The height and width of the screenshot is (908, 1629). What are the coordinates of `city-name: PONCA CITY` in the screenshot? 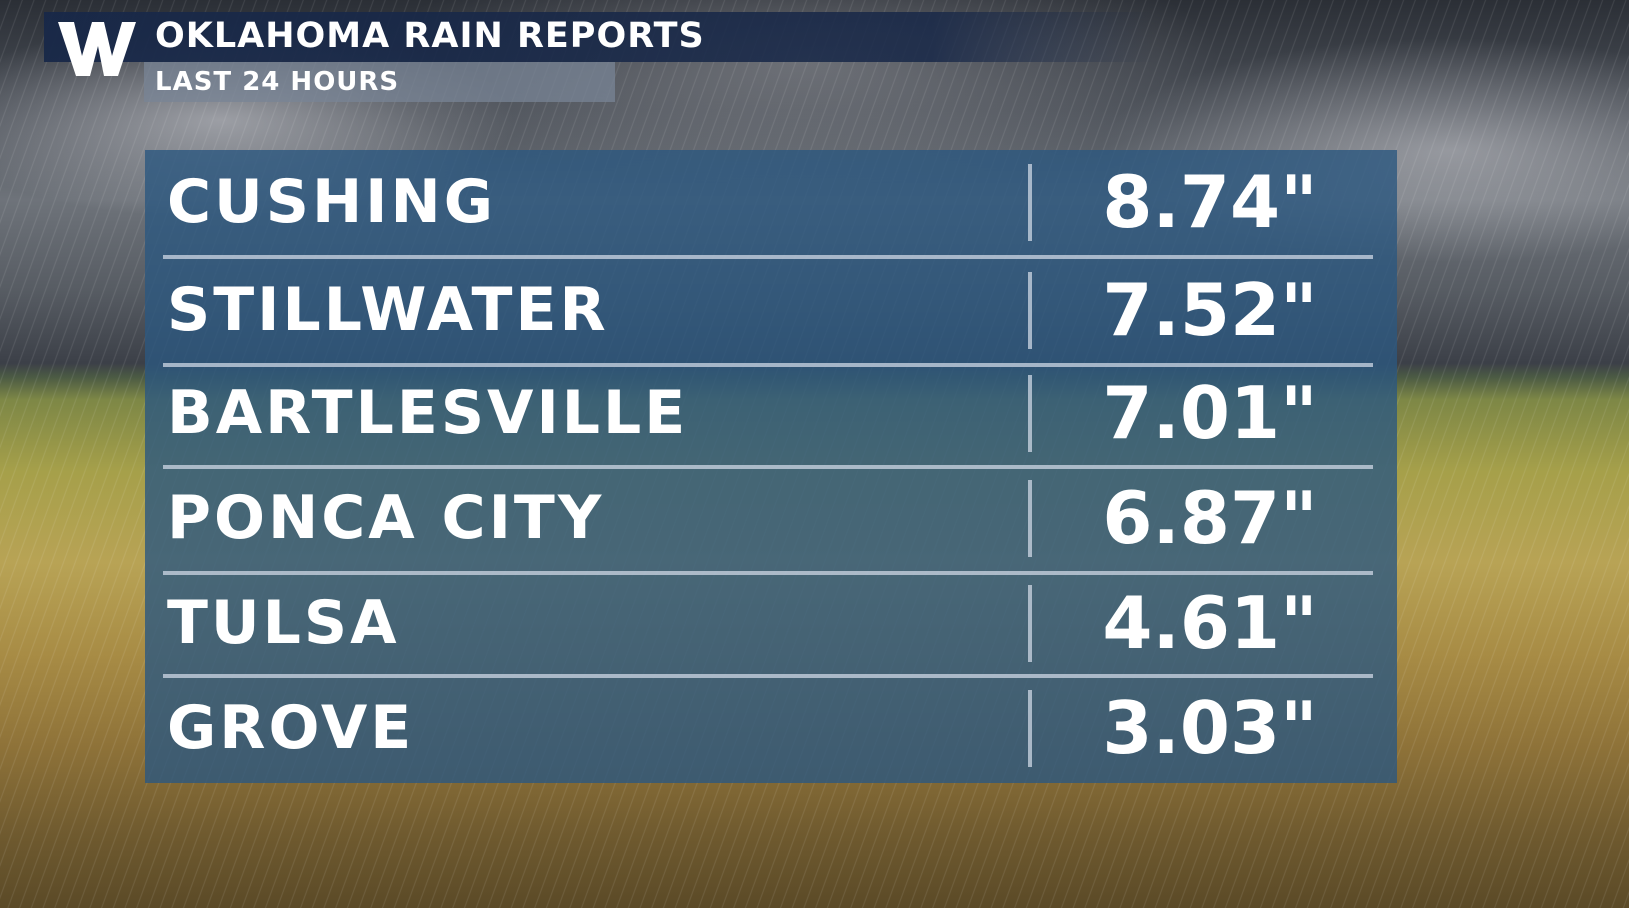 It's located at (386, 518).